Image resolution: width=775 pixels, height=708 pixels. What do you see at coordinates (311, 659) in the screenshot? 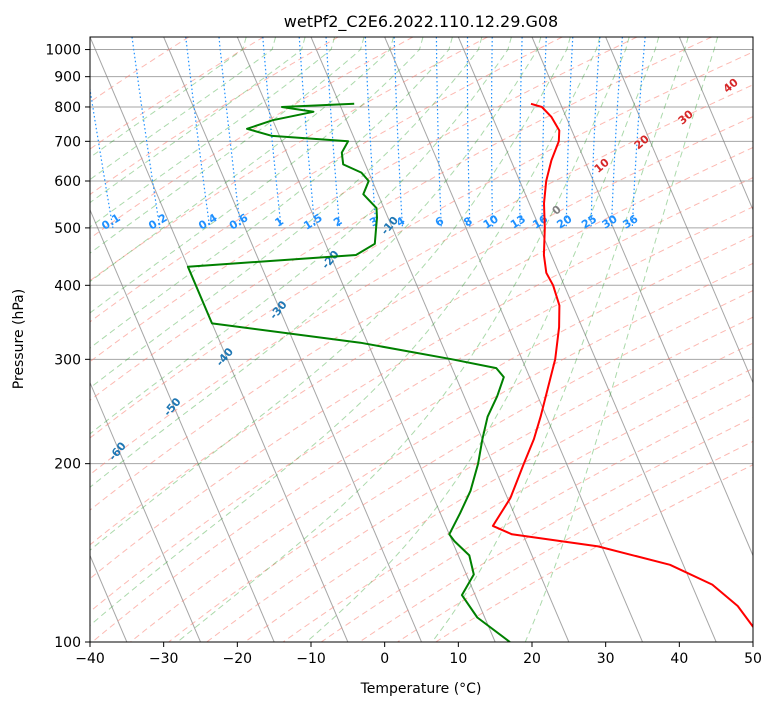
I see `x-tick-label: −10` at bounding box center [311, 659].